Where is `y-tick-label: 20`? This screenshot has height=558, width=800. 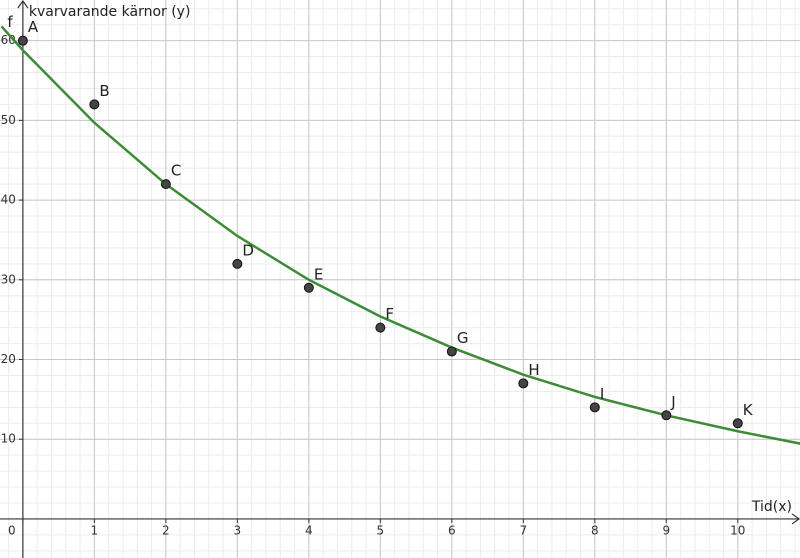
y-tick-label: 20 is located at coordinates (8, 359).